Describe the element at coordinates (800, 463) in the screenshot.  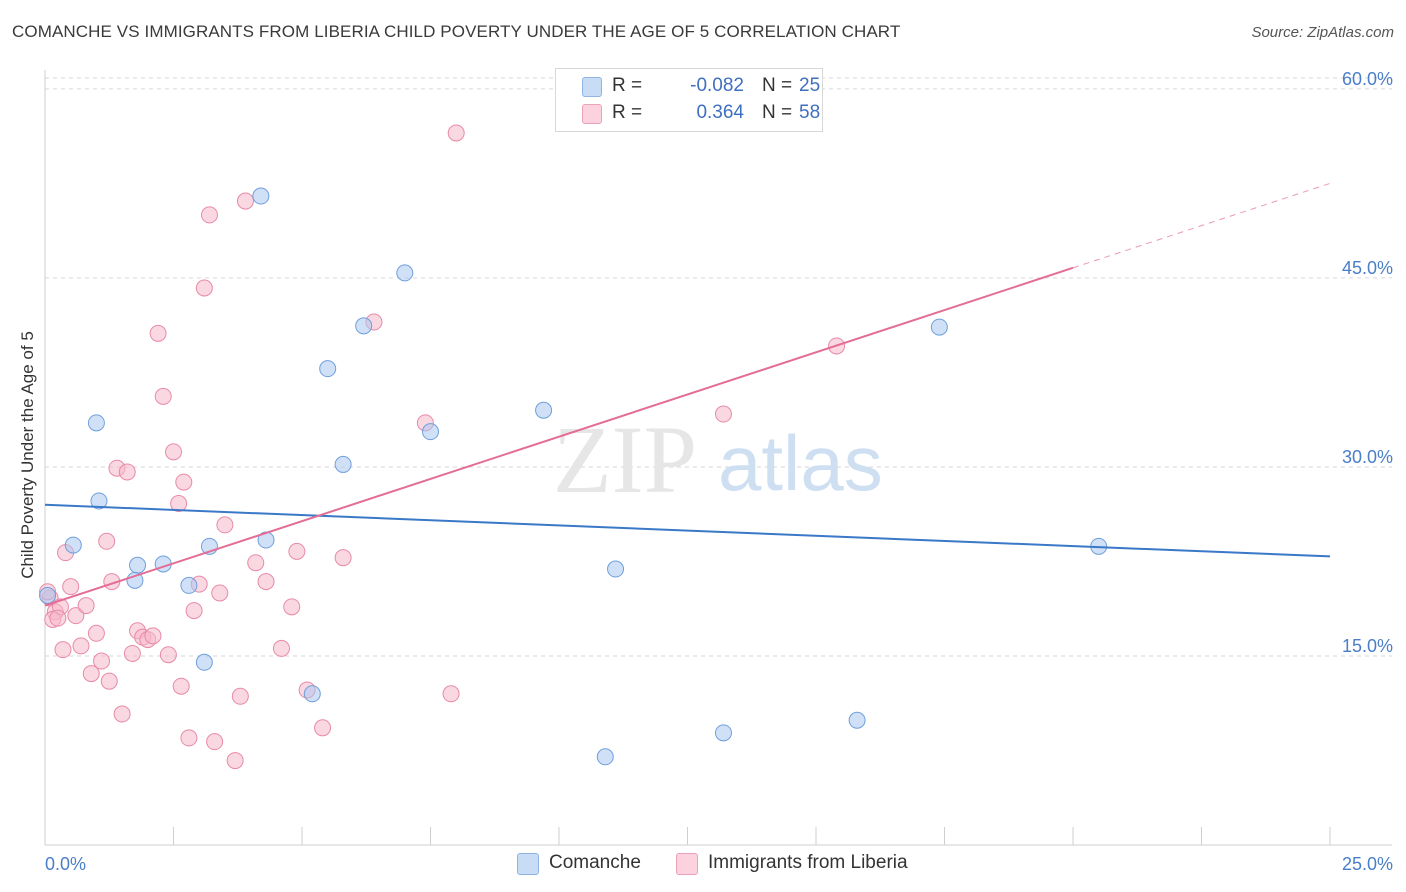
I see `watermark-atlas: atlas` at that location.